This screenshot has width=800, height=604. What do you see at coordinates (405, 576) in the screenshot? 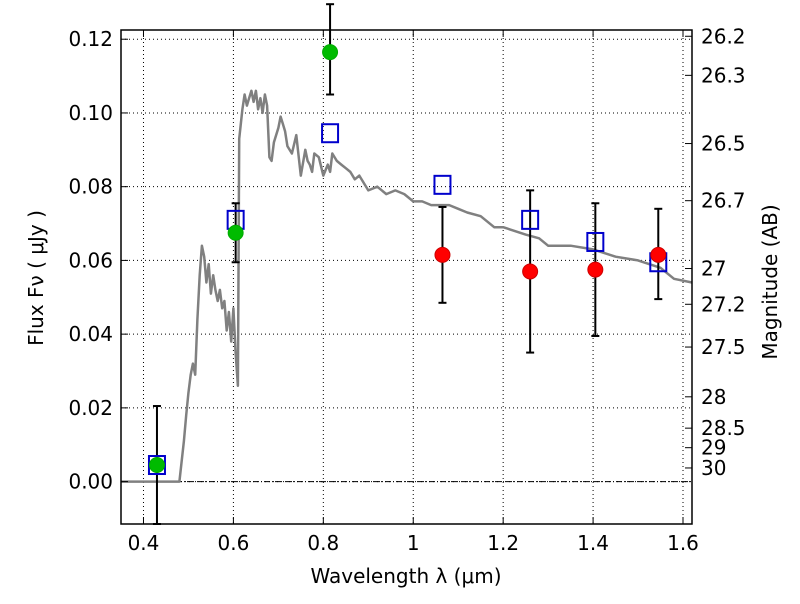
I see `x-axis-label: Wavelength λ (μm)` at bounding box center [405, 576].